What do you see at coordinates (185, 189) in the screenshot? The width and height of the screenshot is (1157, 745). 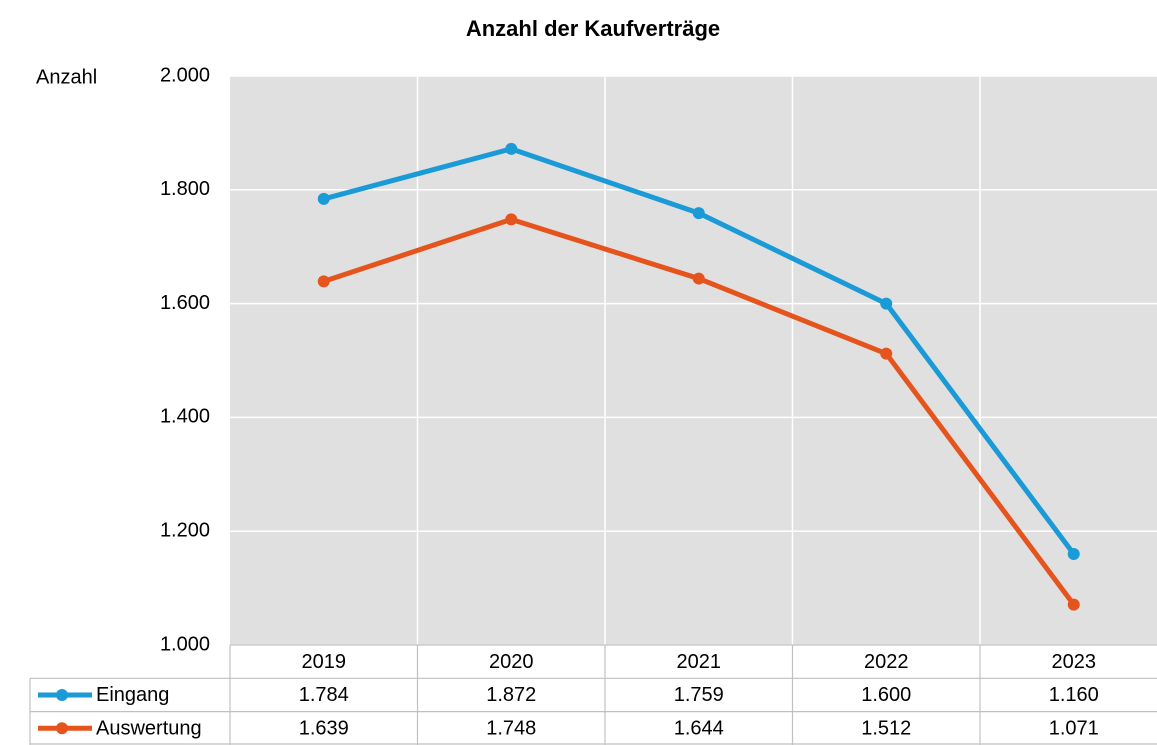 I see `y-tick-label: 1.800` at bounding box center [185, 189].